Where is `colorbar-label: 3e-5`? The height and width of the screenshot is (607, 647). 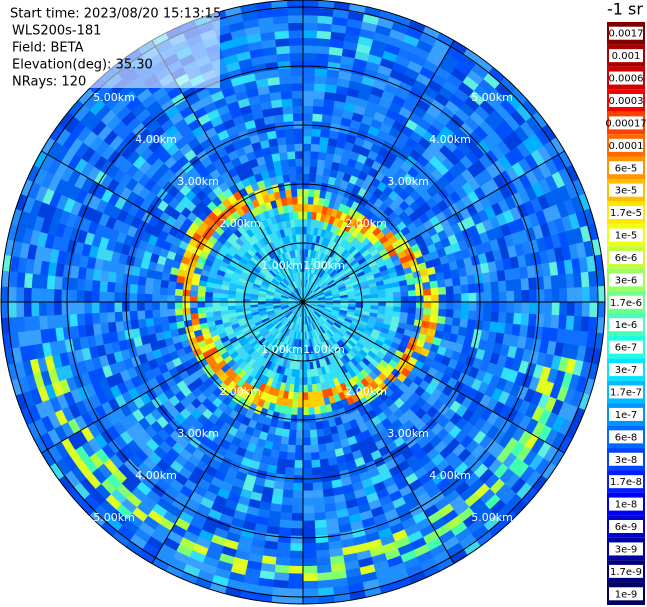 colorbar-label: 3e-5 is located at coordinates (626, 191).